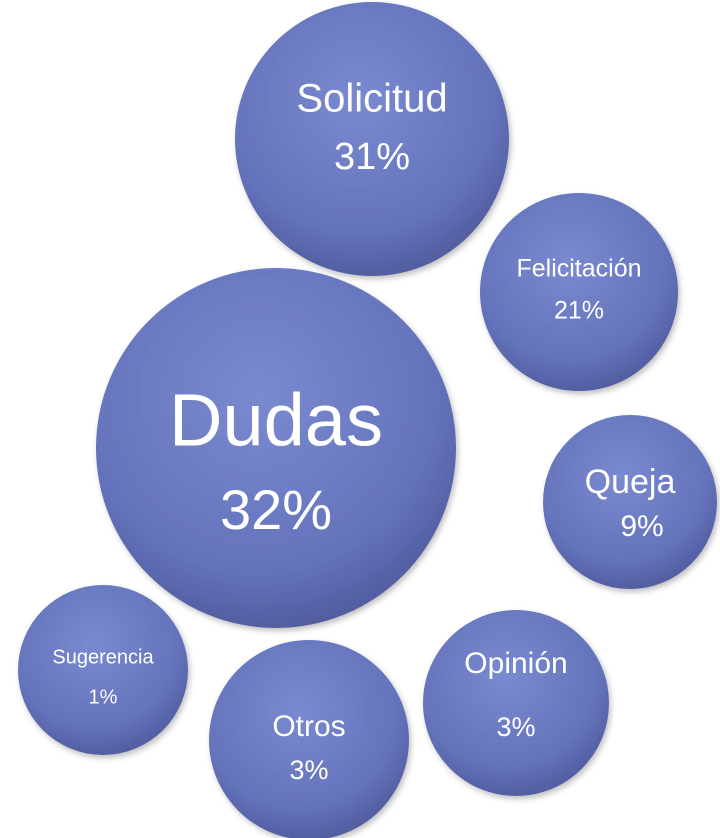 The height and width of the screenshot is (838, 720). I want to click on bubble-value: 31%, so click(372, 157).